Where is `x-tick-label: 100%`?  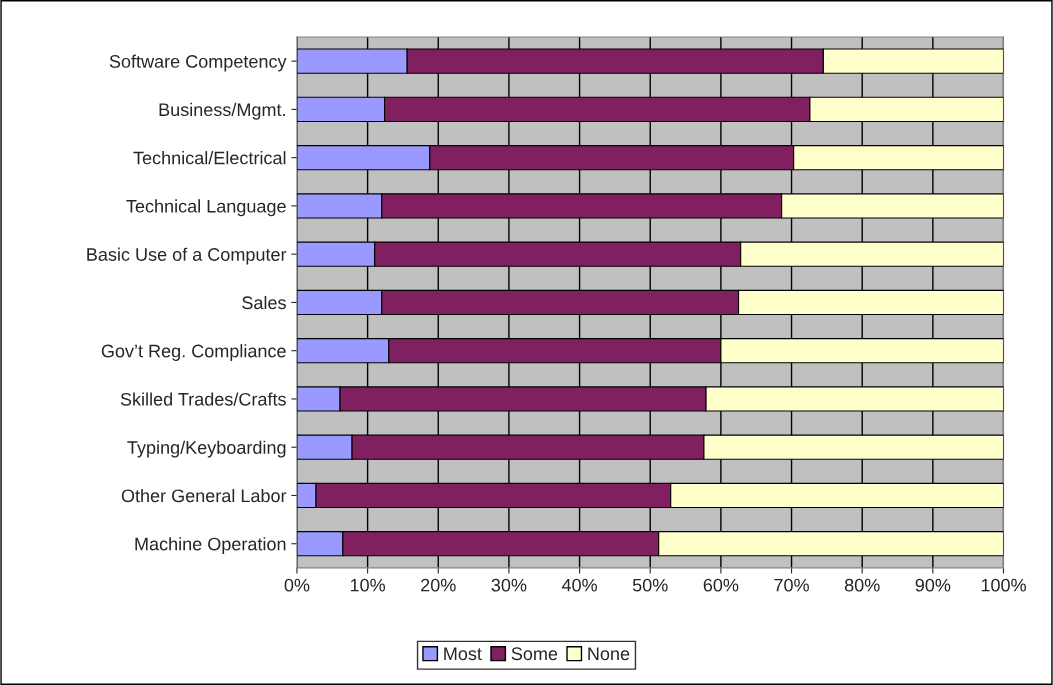 x-tick-label: 100% is located at coordinates (1003, 585).